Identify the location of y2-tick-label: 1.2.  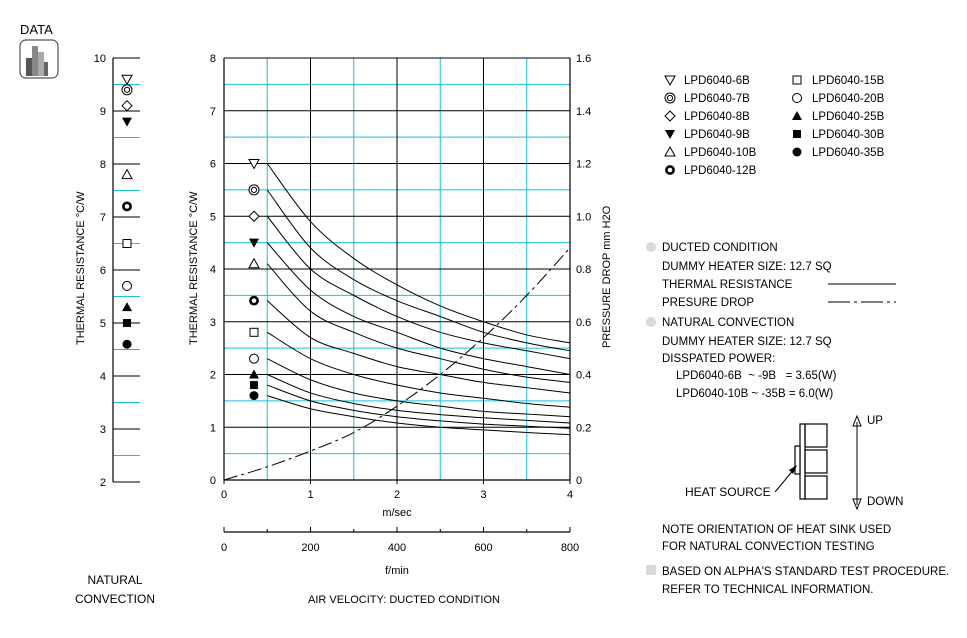
(583, 165).